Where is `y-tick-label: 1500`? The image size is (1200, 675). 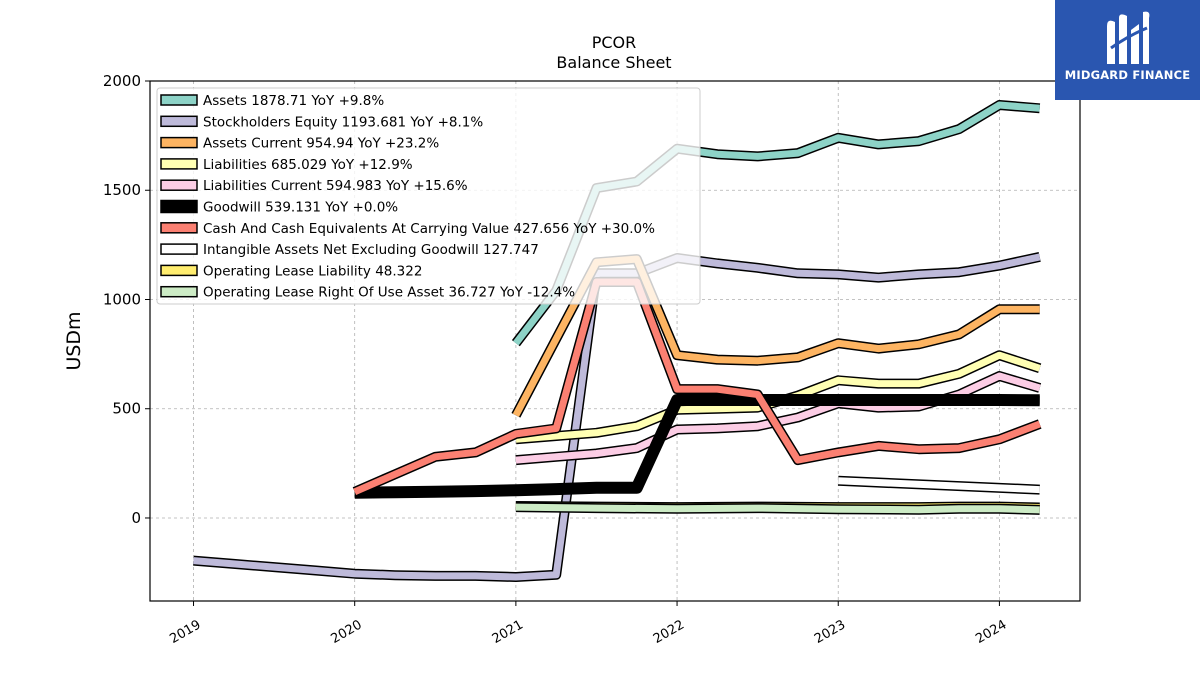
y-tick-label: 1500 is located at coordinates (122, 190).